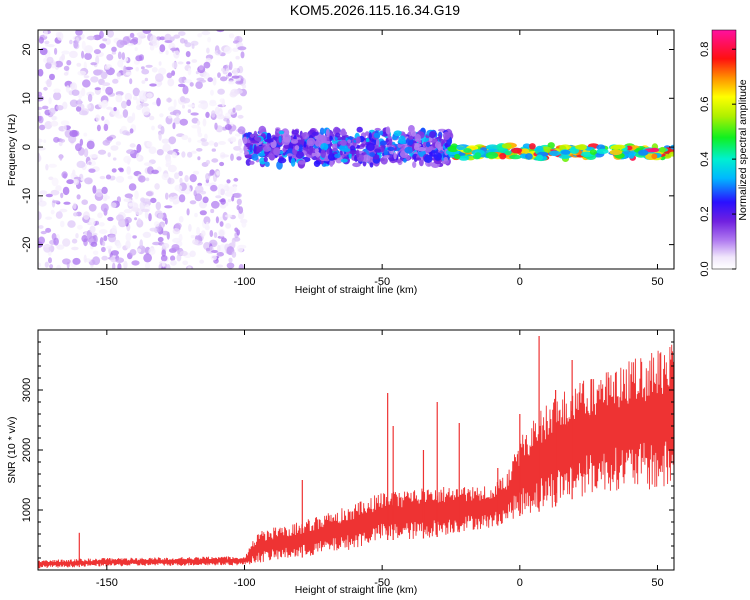  Describe the element at coordinates (382, 583) in the screenshot. I see `snr-x-tick-label: -50` at that location.